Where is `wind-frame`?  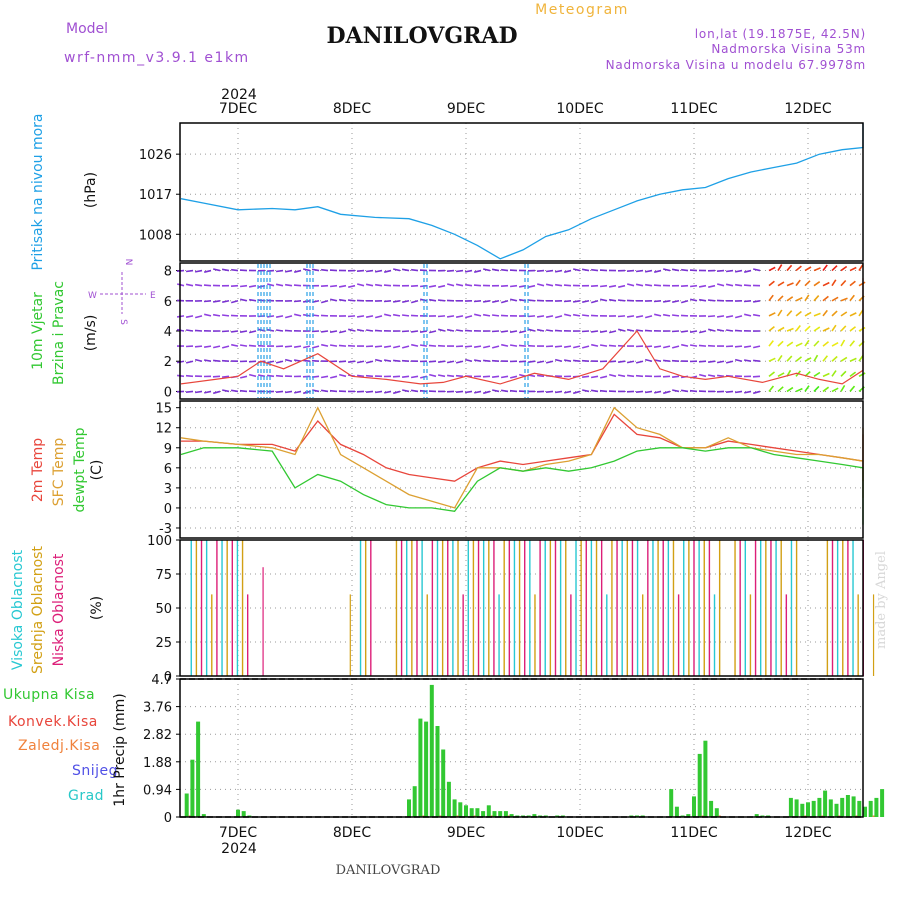
wind-frame is located at coordinates (521, 331).